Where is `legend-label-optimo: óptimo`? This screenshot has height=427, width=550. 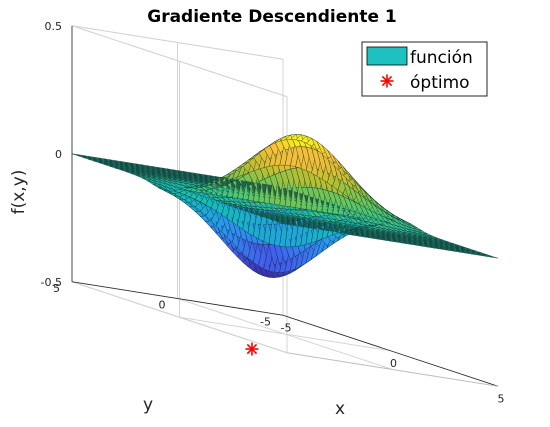
legend-label-optimo: óptimo is located at coordinates (440, 83).